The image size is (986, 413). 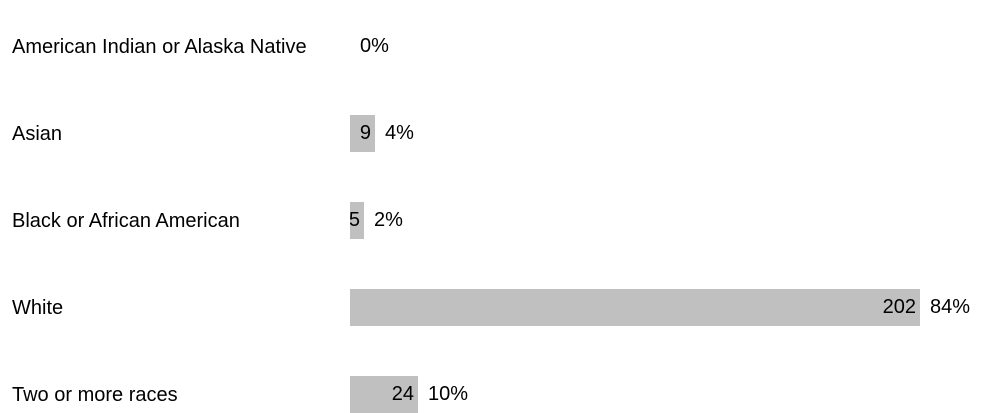 What do you see at coordinates (899, 307) in the screenshot?
I see `bar-value-label: 202` at bounding box center [899, 307].